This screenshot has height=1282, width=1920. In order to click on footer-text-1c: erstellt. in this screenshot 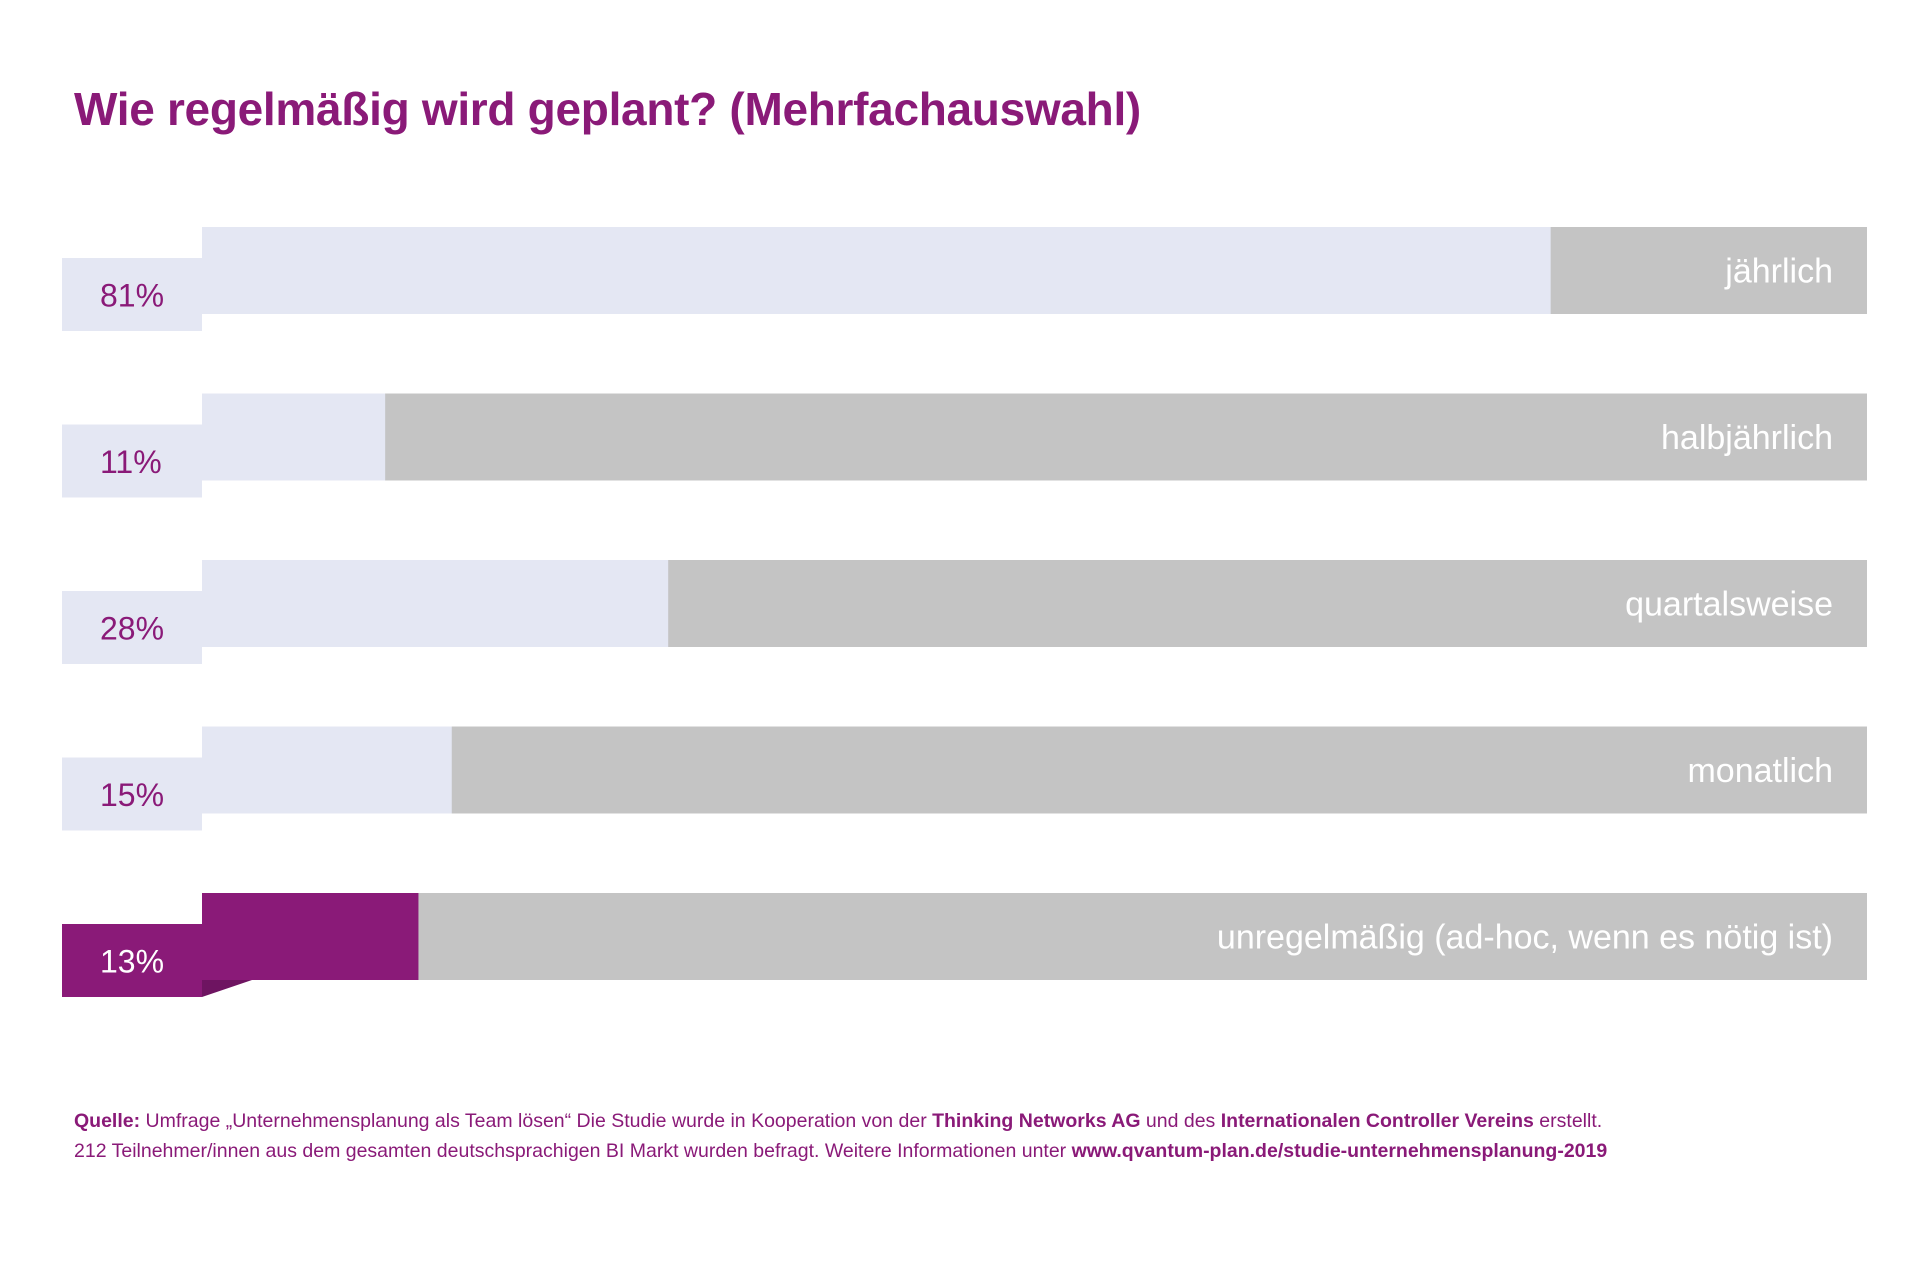, I will do `click(1568, 1121)`.